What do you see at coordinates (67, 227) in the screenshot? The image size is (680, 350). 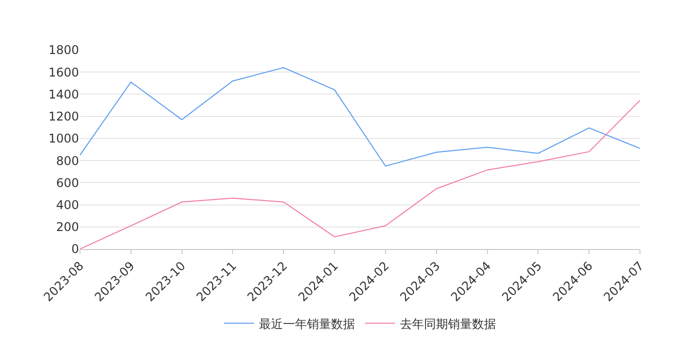 I see `y-tick-label: 200` at bounding box center [67, 227].